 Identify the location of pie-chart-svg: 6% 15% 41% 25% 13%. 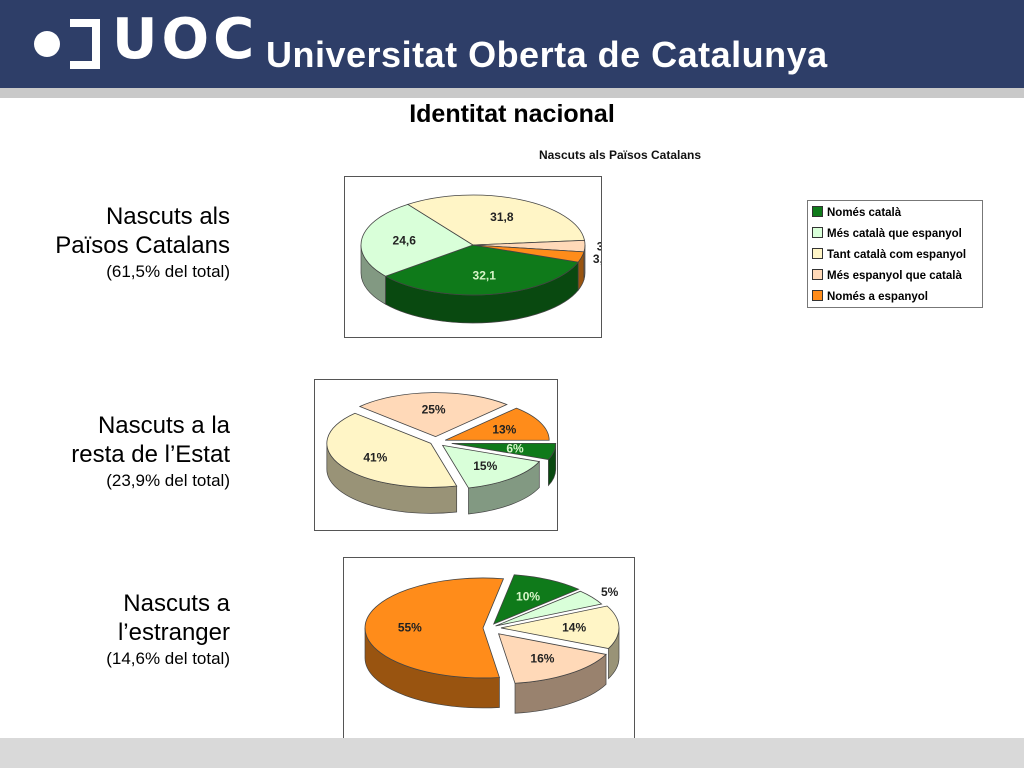
(441, 453).